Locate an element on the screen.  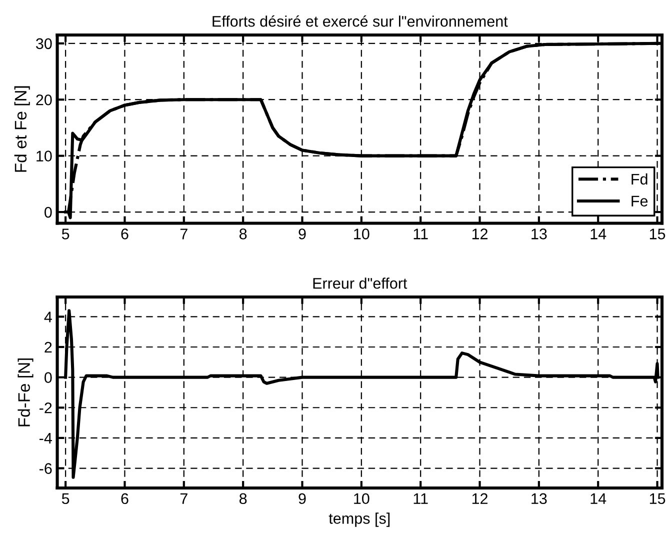
y-axis-title: Fd-Fe [N] is located at coordinates (26, 392).